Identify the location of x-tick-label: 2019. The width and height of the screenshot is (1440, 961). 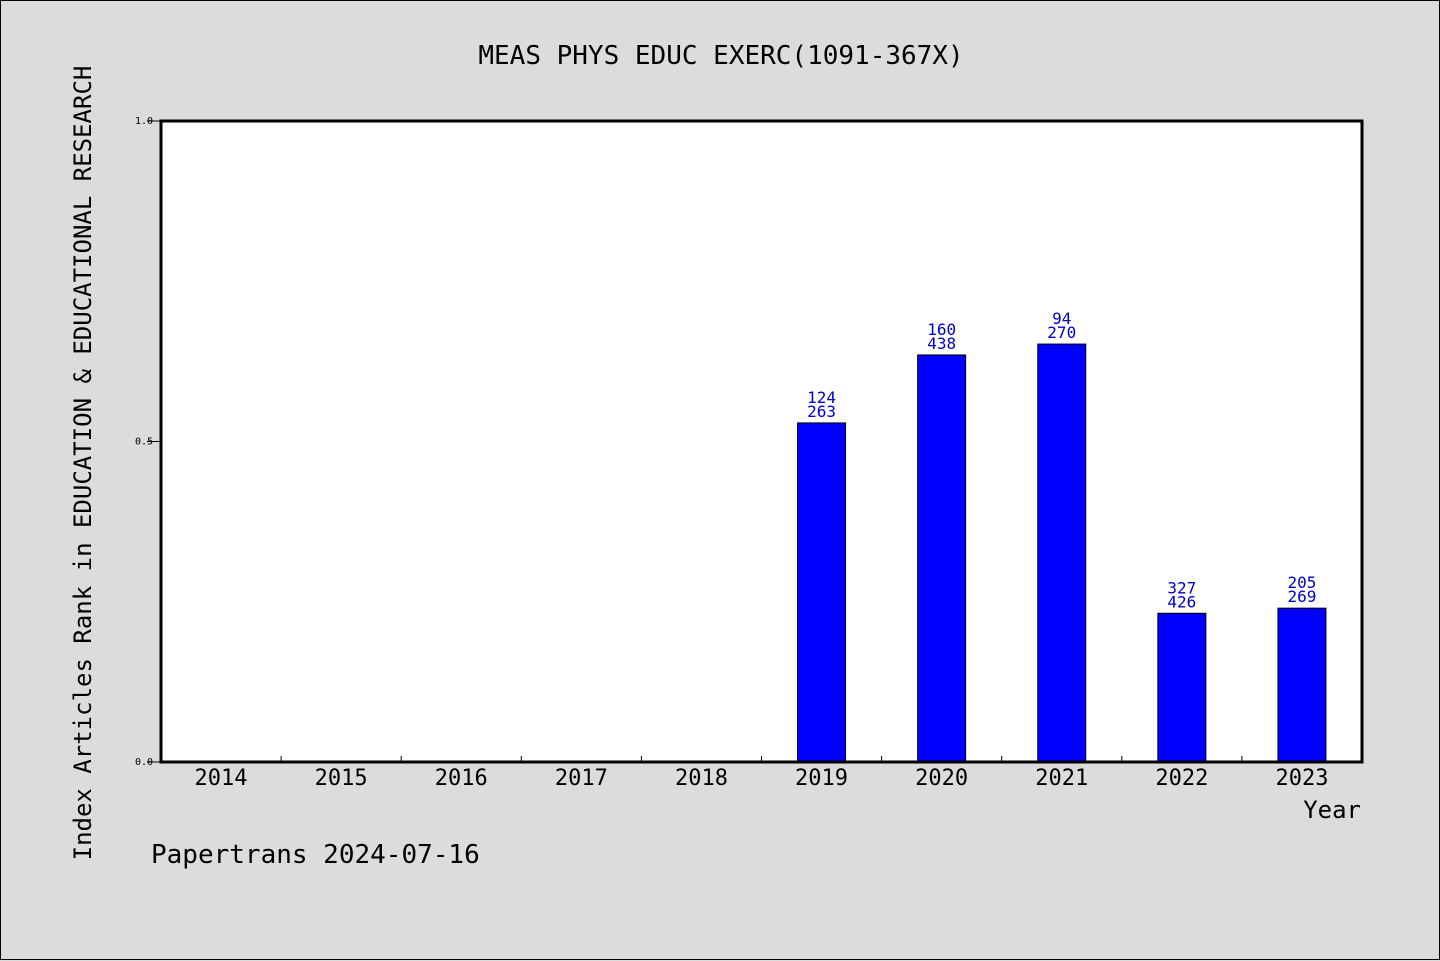
(821, 778).